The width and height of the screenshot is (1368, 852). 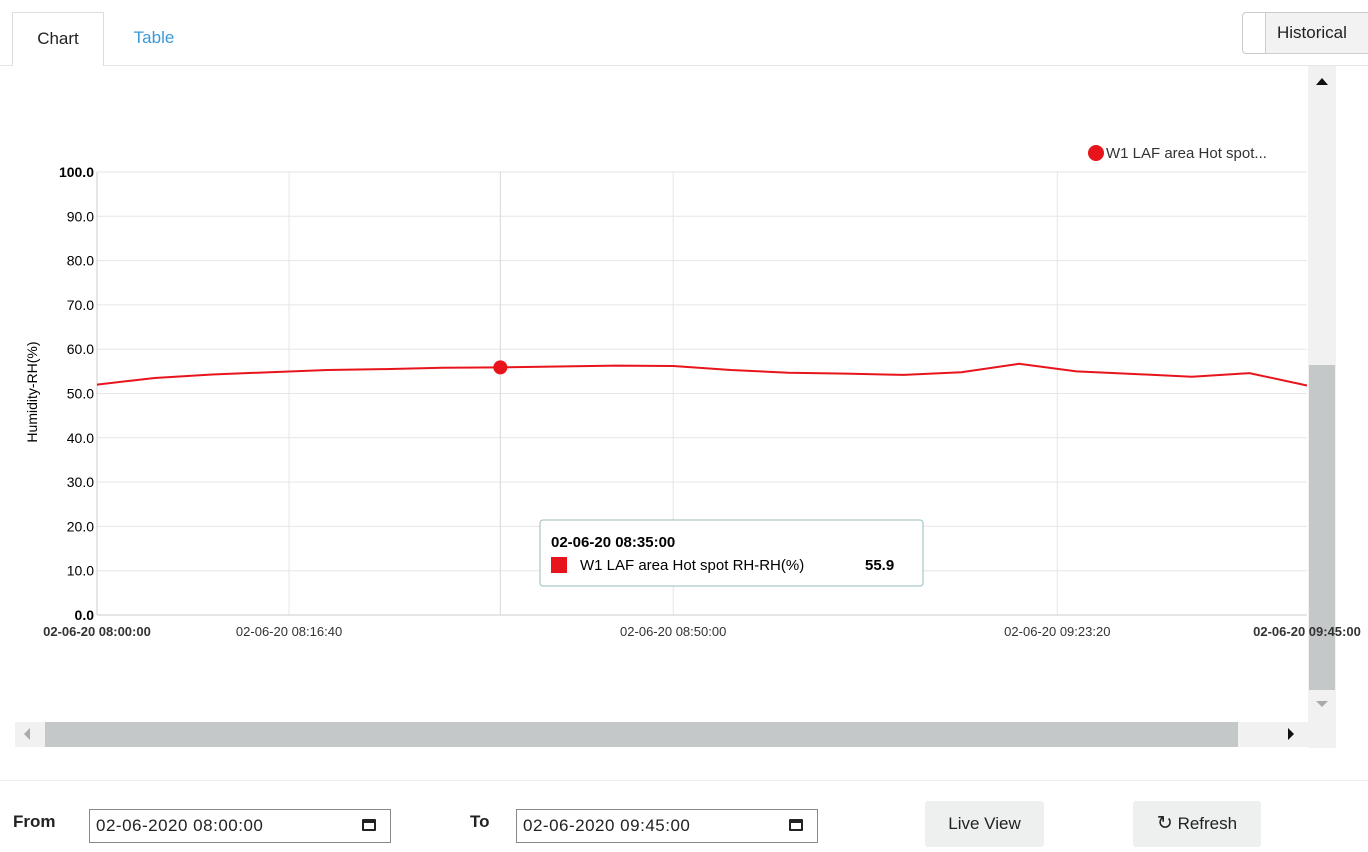 What do you see at coordinates (80, 216) in the screenshot?
I see `y-tick-label: 90.0` at bounding box center [80, 216].